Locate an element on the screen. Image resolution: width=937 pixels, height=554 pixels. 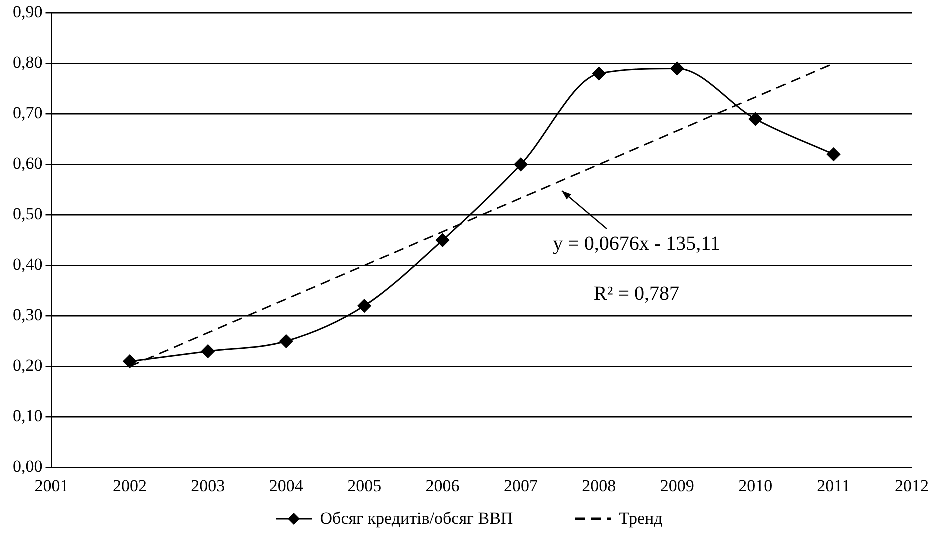
x-tick-label: 2005 is located at coordinates (365, 486).